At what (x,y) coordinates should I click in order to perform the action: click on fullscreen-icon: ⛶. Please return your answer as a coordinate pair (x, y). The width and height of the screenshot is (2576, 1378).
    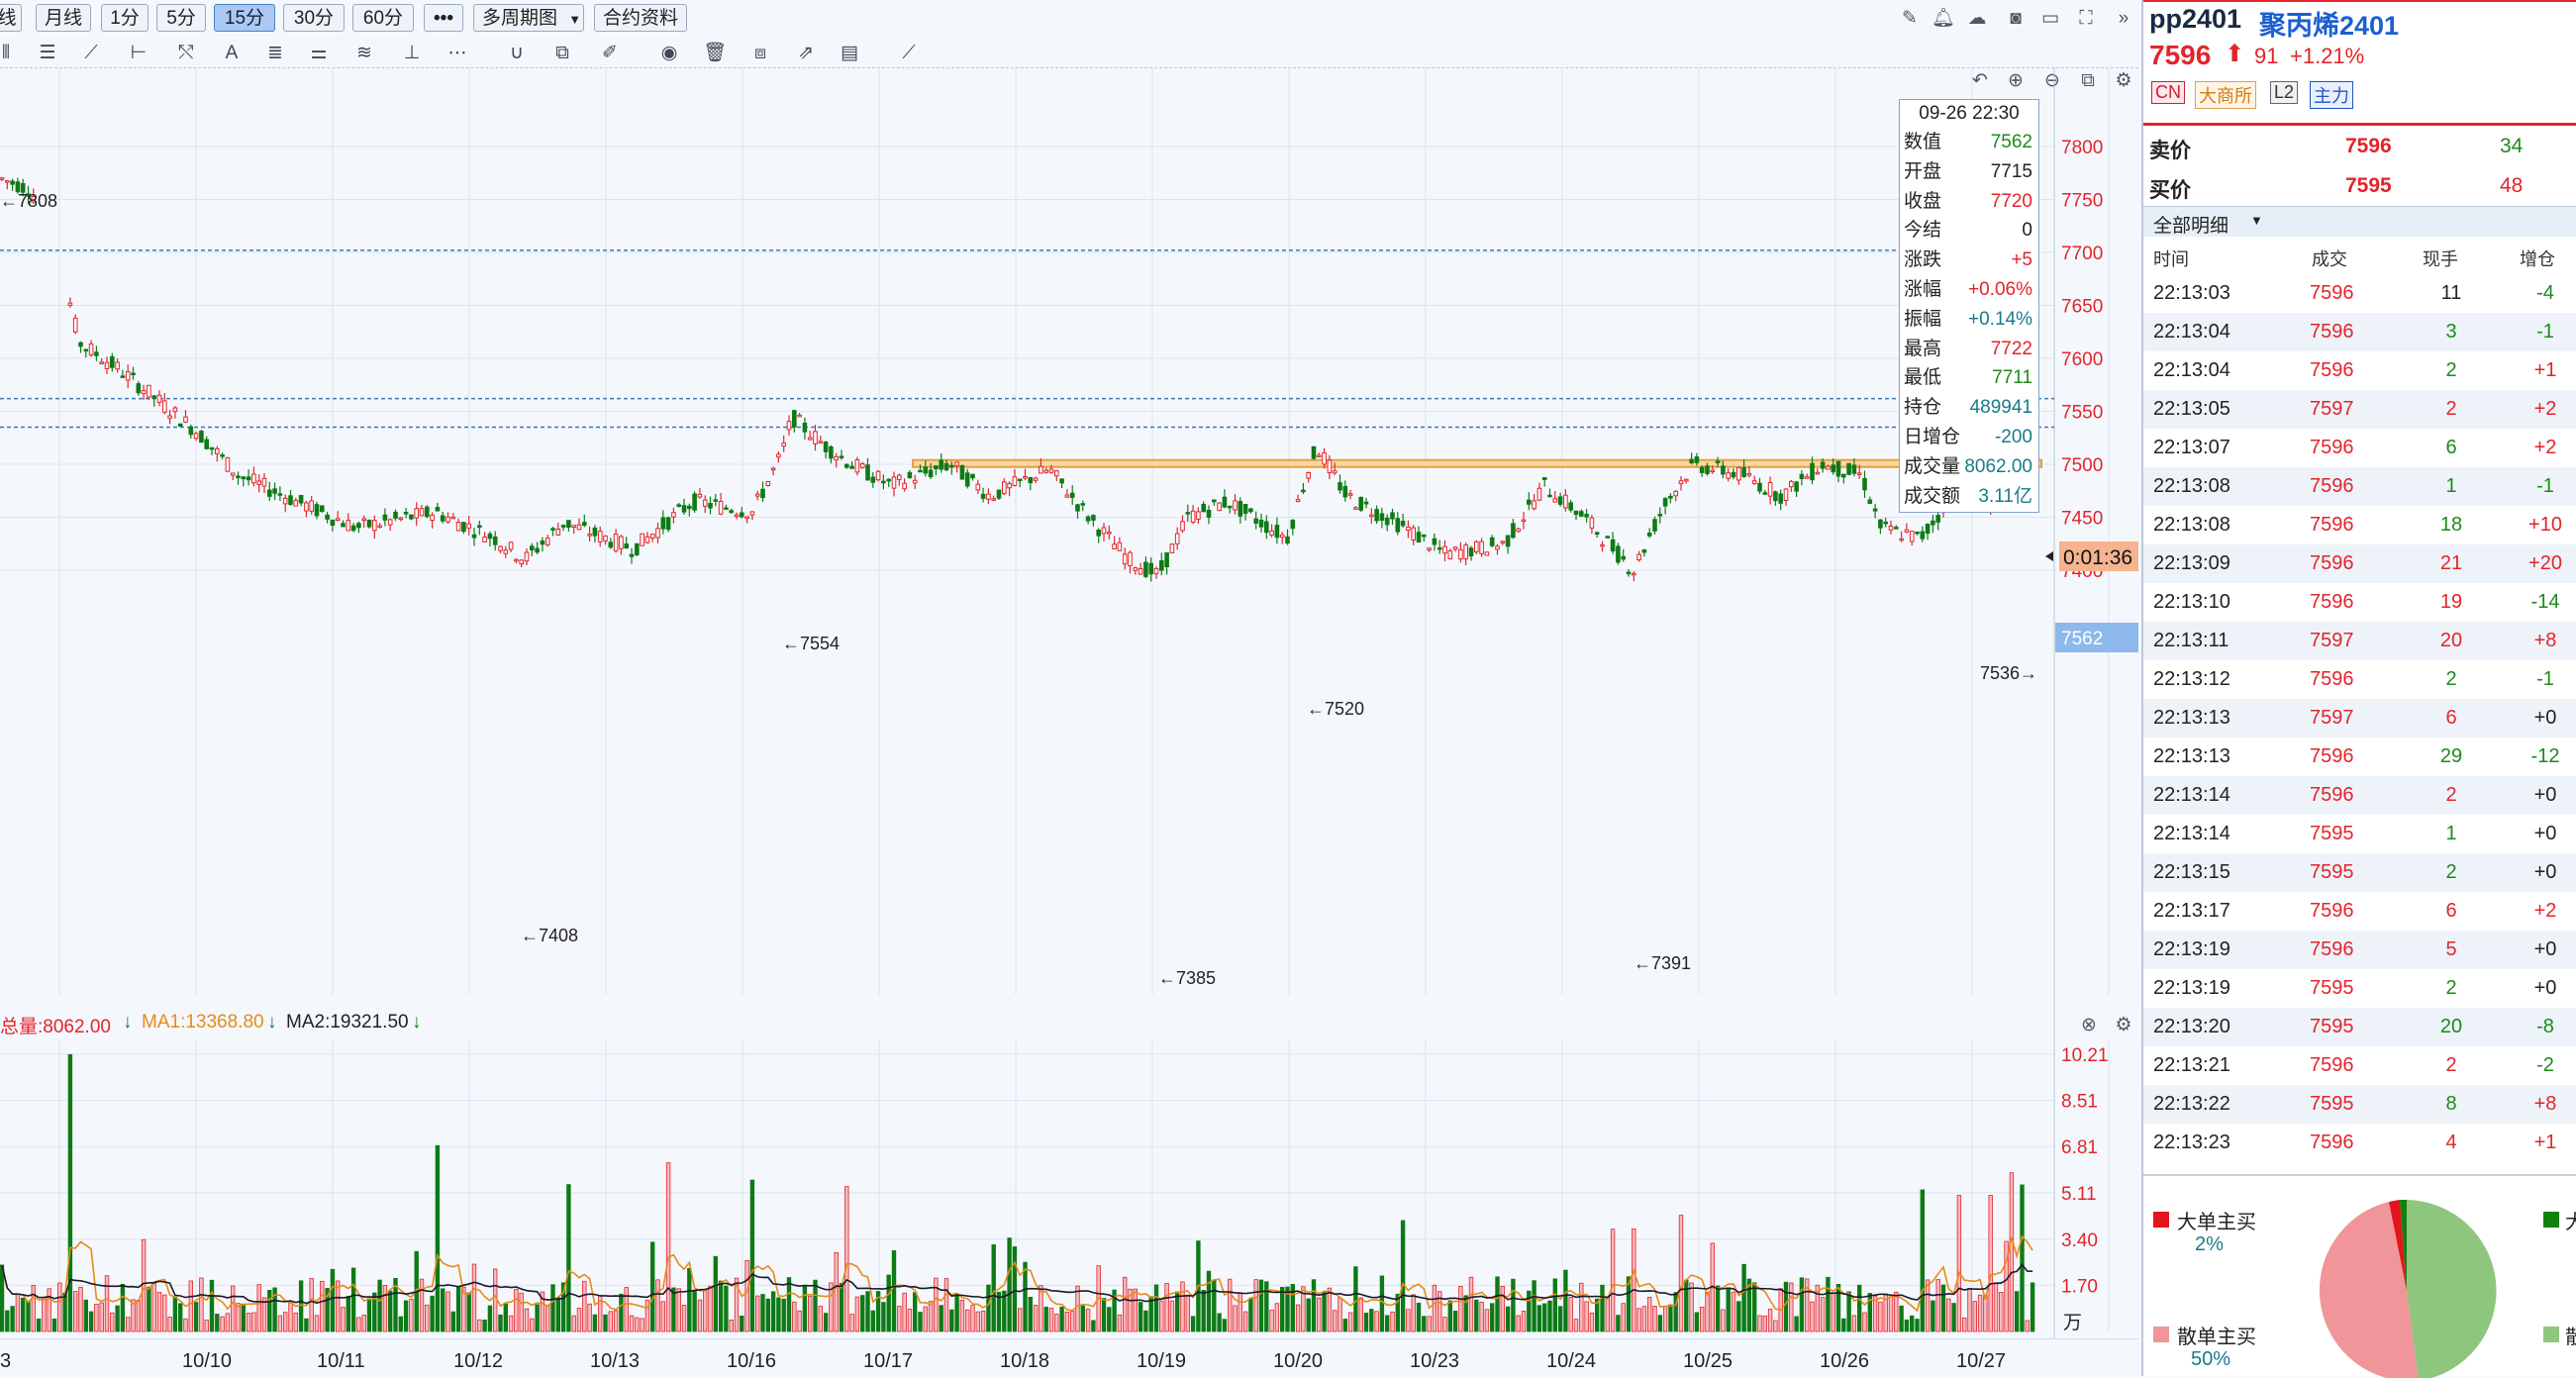
    Looking at the image, I should click on (2086, 18).